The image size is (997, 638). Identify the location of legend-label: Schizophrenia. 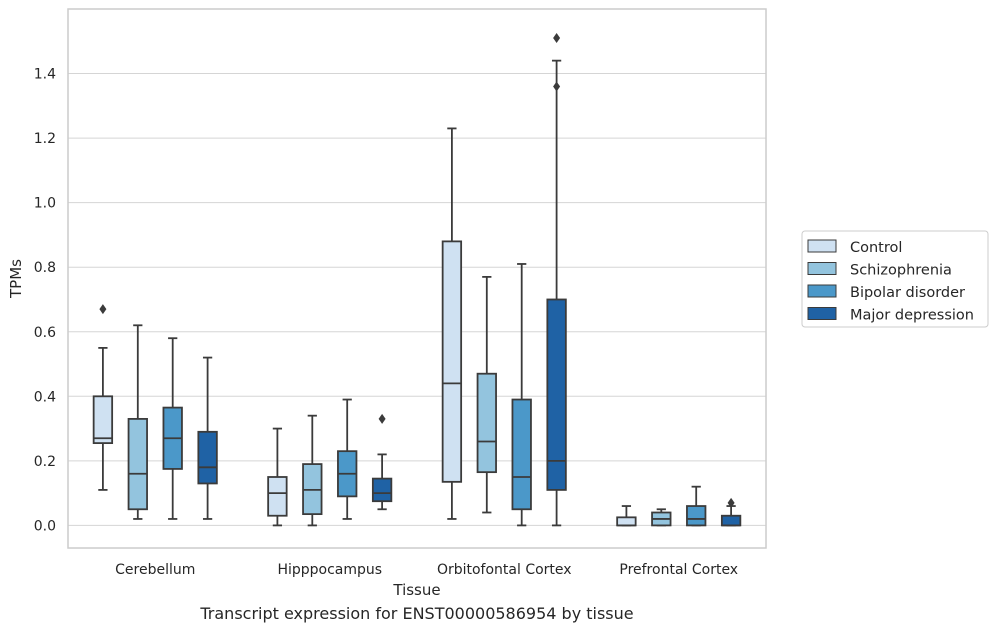
(901, 271).